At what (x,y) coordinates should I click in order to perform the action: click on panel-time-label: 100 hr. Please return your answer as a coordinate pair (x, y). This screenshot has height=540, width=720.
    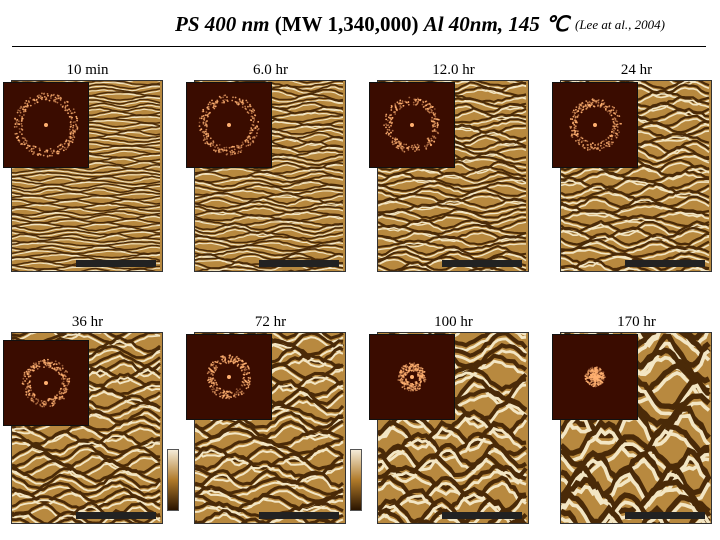
    Looking at the image, I should click on (453, 322).